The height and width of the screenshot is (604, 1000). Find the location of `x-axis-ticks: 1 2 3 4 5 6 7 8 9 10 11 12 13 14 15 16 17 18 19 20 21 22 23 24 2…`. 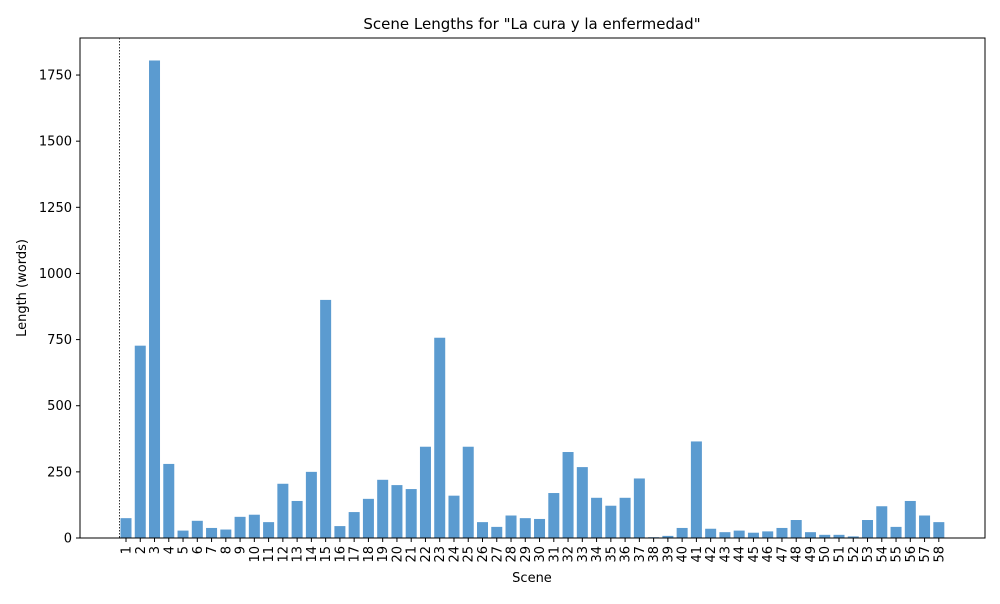

x-axis-ticks: 1 2 3 4 5 6 7 8 9 10 11 12 13 14 15 16 17 18 19 20 21 22 23 24 2… is located at coordinates (533, 550).